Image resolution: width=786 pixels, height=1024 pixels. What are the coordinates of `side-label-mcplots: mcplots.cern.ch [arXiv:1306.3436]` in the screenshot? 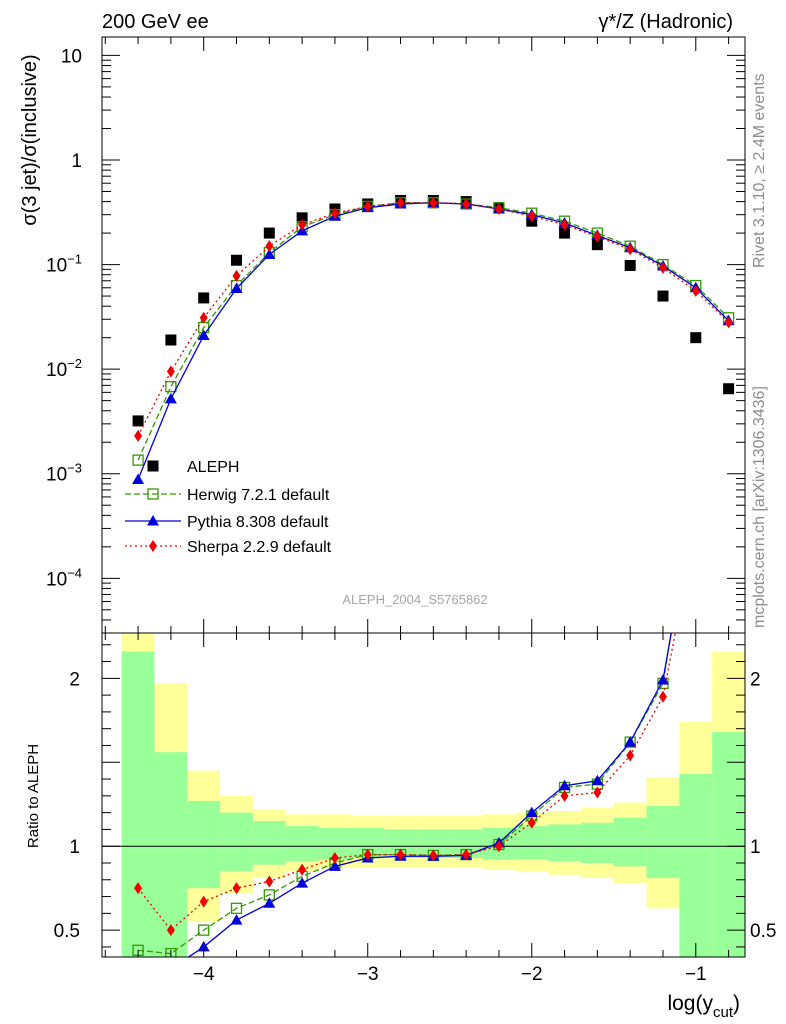 It's located at (759, 507).